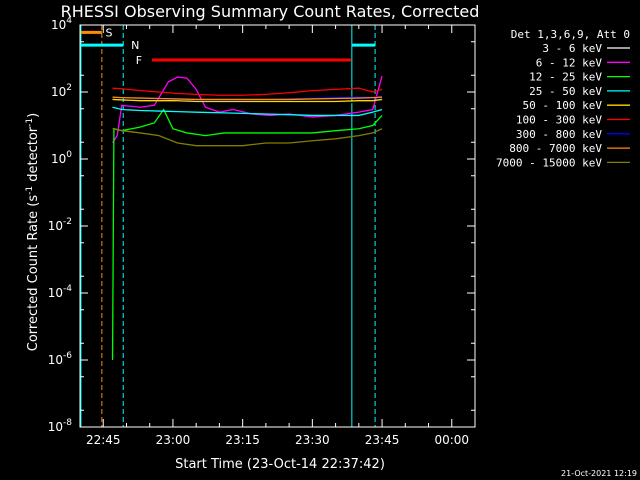  What do you see at coordinates (559, 120) in the screenshot?
I see `legend-entry-5: 100 - 300 keV` at bounding box center [559, 120].